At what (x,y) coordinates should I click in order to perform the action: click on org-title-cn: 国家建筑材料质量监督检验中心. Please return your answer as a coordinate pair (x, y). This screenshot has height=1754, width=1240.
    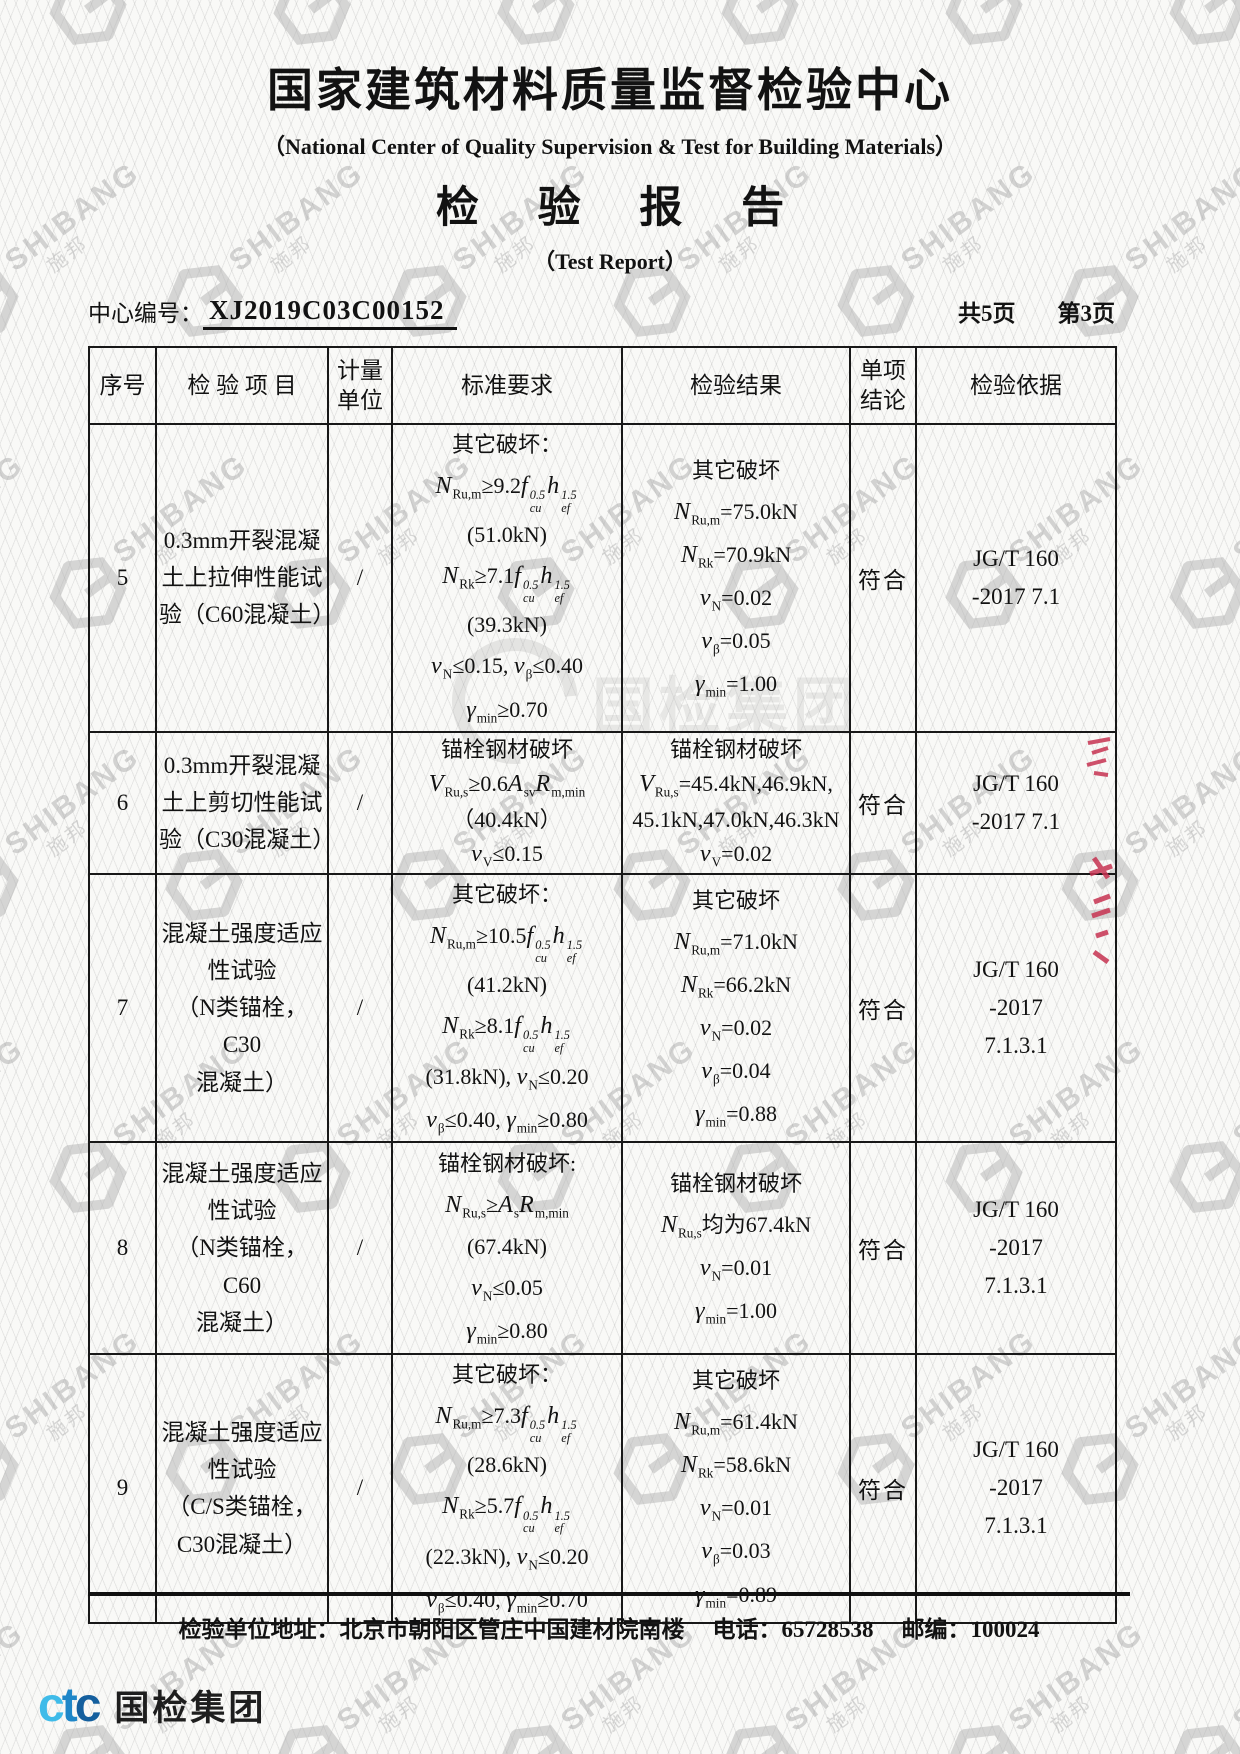
    Looking at the image, I should click on (610, 90).